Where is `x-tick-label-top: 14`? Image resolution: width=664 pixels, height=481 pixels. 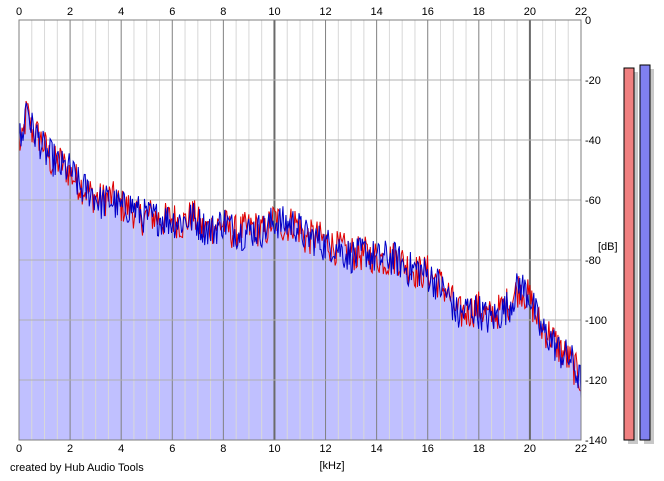 x-tick-label-top: 14 is located at coordinates (377, 12).